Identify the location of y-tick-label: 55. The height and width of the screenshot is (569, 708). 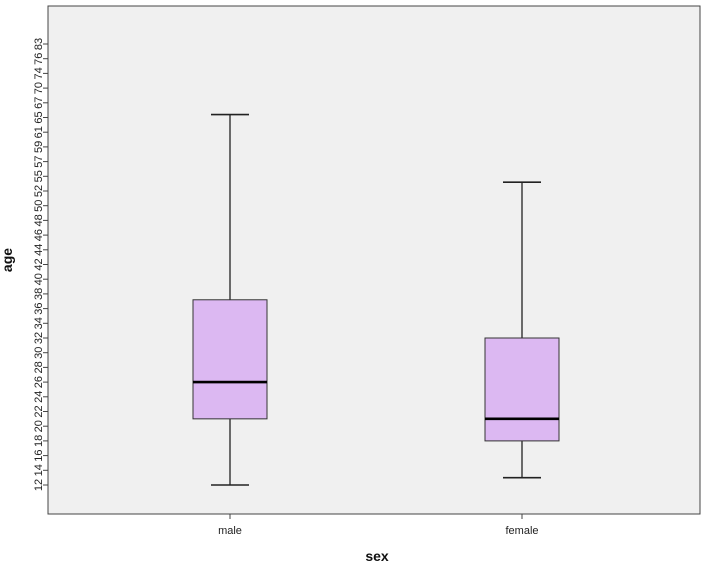
(39, 176).